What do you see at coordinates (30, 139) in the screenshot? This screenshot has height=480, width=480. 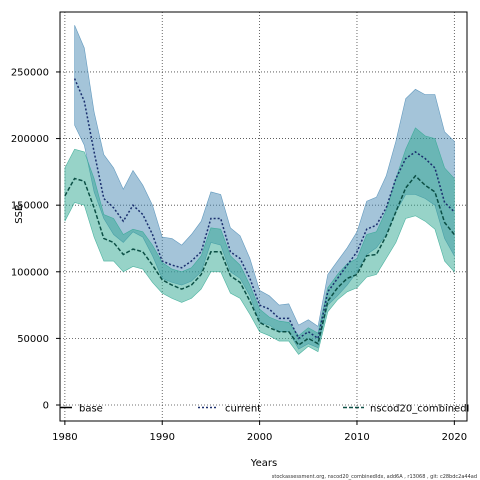 I see `y-tick-label-200000: 200000` at bounding box center [30, 139].